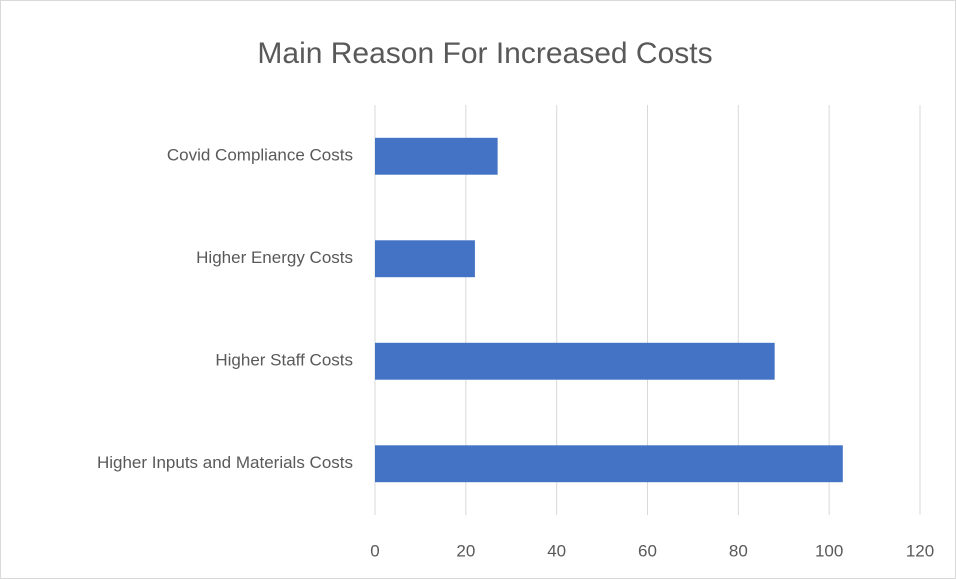 The height and width of the screenshot is (579, 956). Describe the element at coordinates (647, 550) in the screenshot. I see `x-tick-label: 60` at that location.